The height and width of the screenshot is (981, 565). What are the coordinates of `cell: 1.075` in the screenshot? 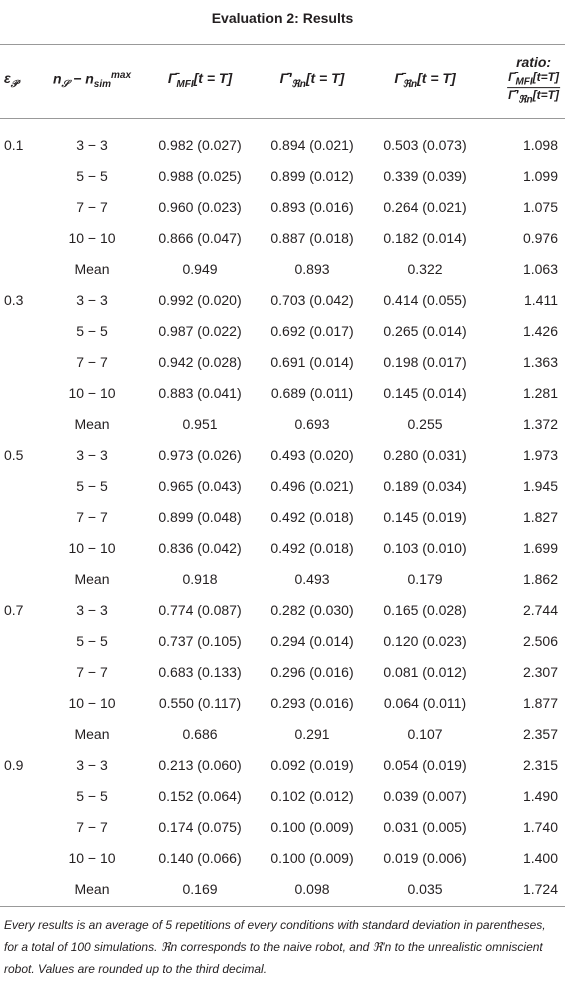 It's located at (540, 207).